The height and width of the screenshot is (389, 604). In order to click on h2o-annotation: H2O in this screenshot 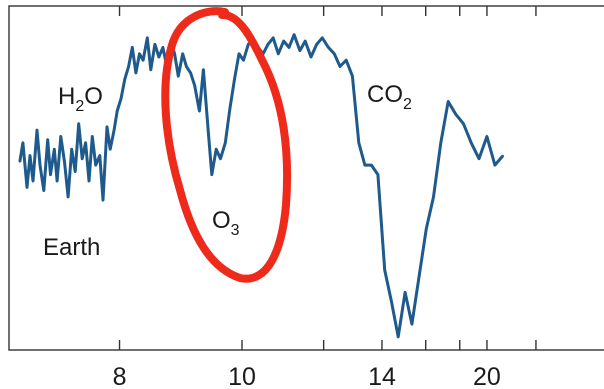, I will do `click(80, 99)`.